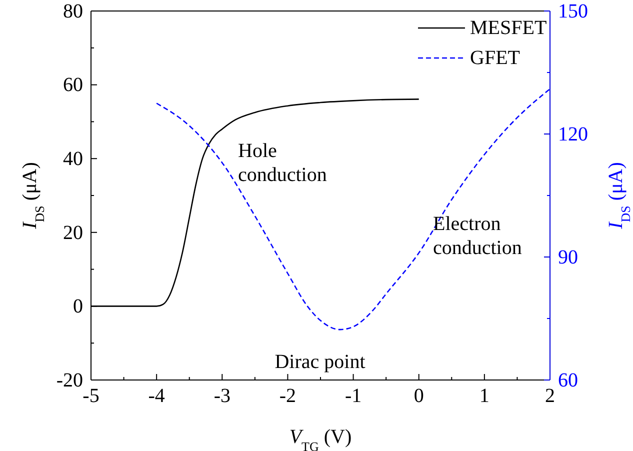  I want to click on annotation: Hole conduction, so click(282, 163).